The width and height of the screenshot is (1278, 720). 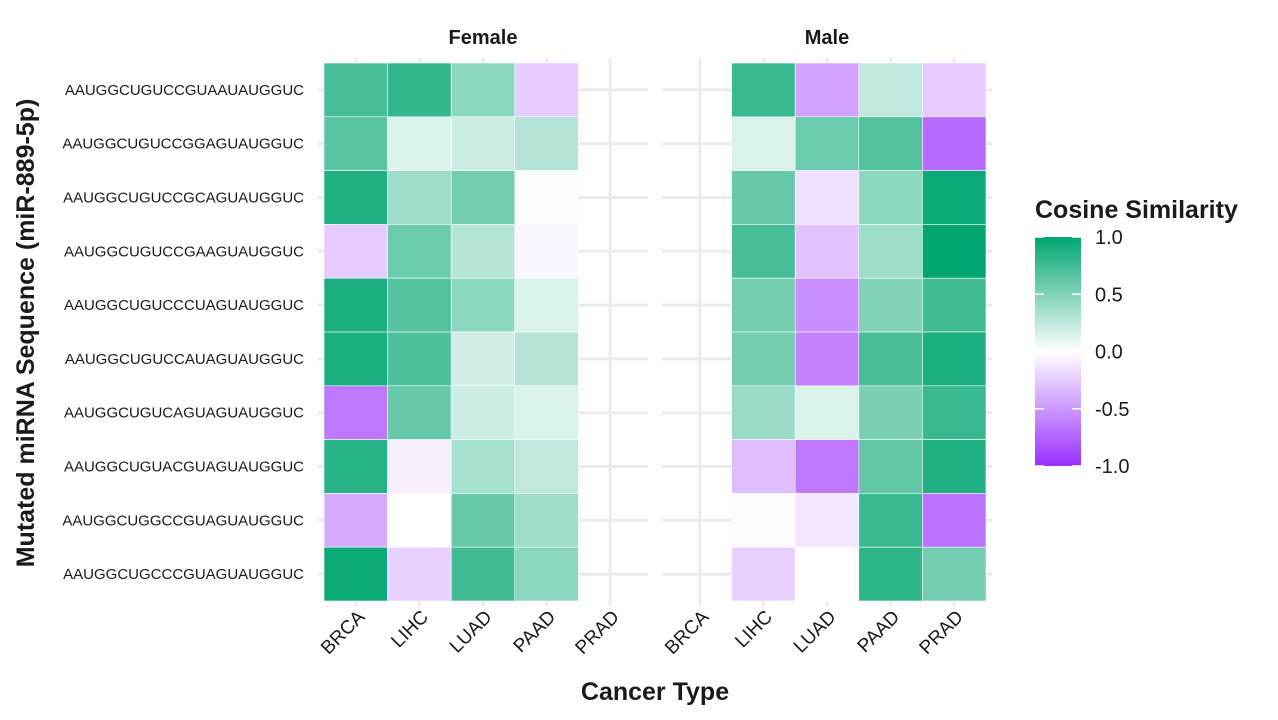 What do you see at coordinates (827, 38) in the screenshot?
I see `facet-label-male: Male` at bounding box center [827, 38].